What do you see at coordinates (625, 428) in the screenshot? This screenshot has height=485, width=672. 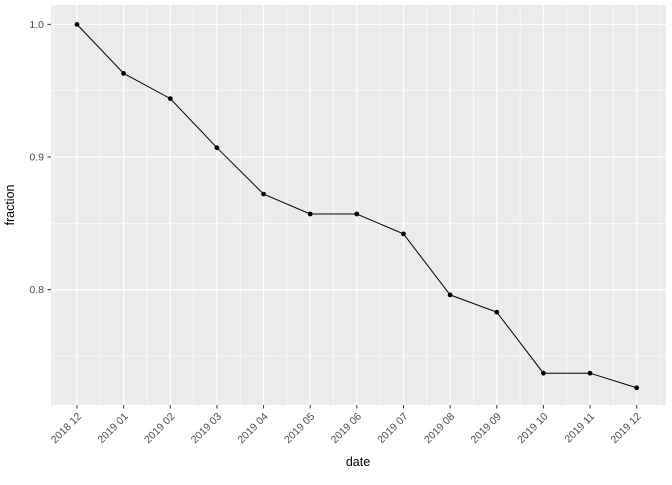 I see `x-tick-label: 2019 12` at bounding box center [625, 428].